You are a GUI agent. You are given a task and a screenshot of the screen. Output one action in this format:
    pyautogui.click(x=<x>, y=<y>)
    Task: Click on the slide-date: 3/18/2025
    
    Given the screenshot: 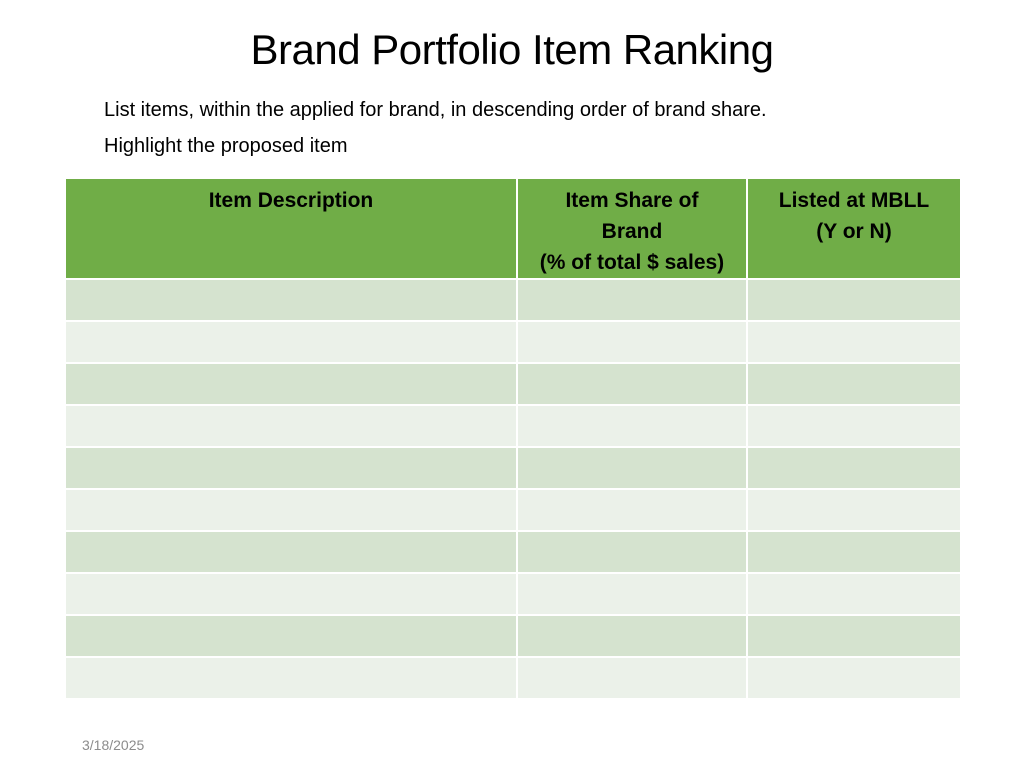 What is the action you would take?
    pyautogui.click(x=113, y=745)
    